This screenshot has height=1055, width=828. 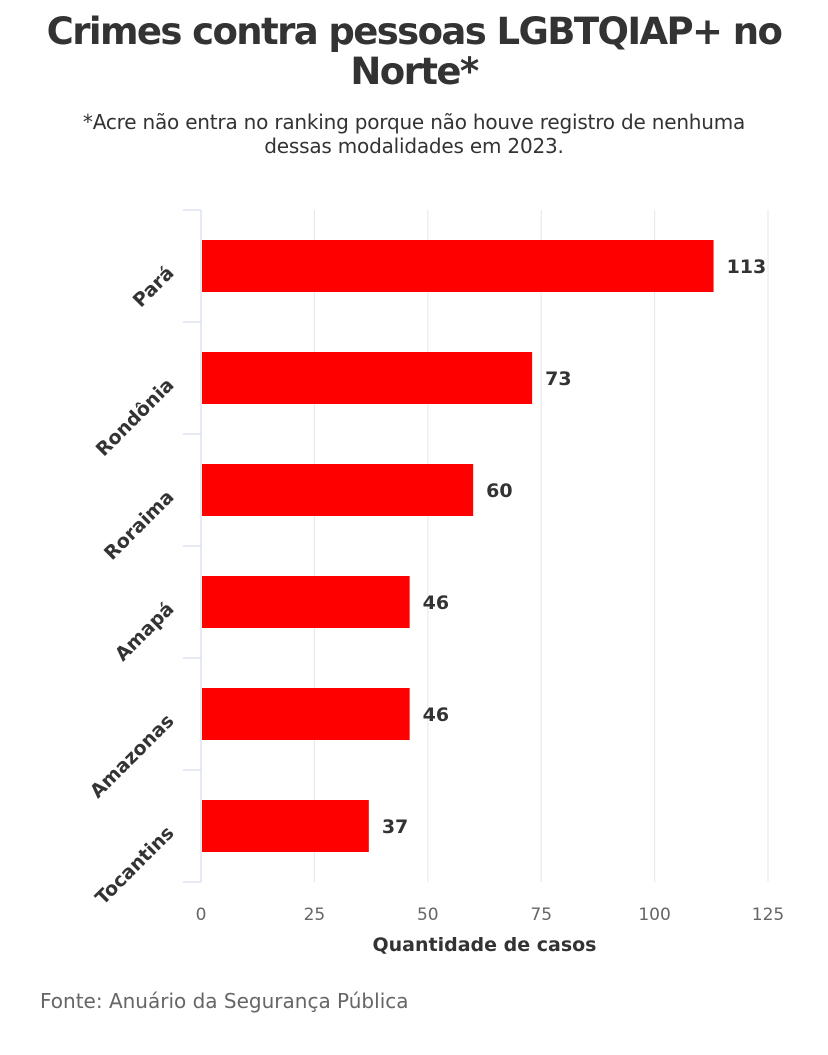 What do you see at coordinates (499, 491) in the screenshot?
I see `data-label: 60` at bounding box center [499, 491].